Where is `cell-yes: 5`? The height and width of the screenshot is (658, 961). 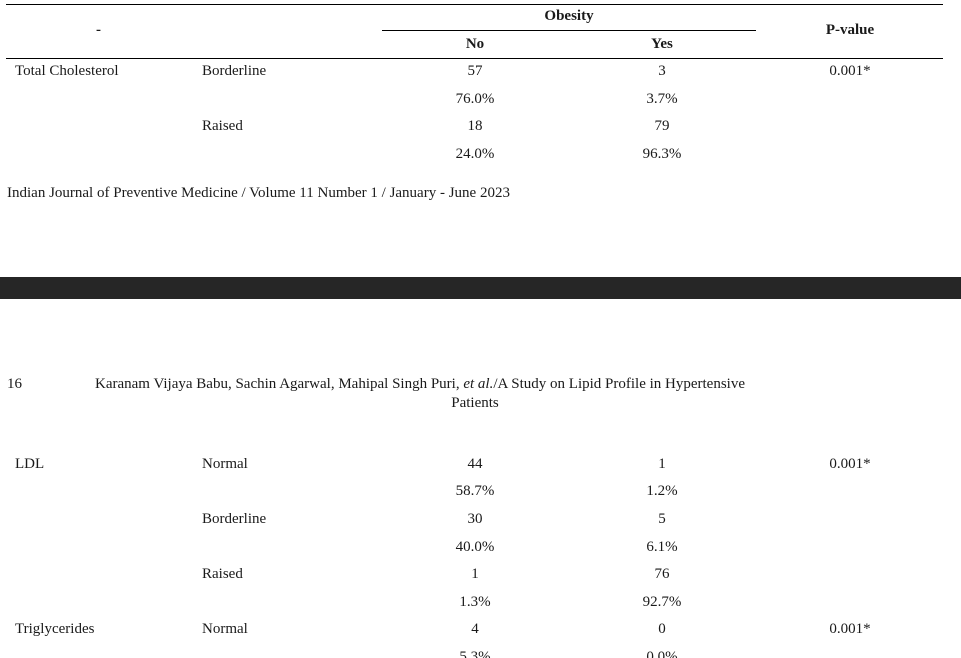 cell-yes: 5 is located at coordinates (662, 519).